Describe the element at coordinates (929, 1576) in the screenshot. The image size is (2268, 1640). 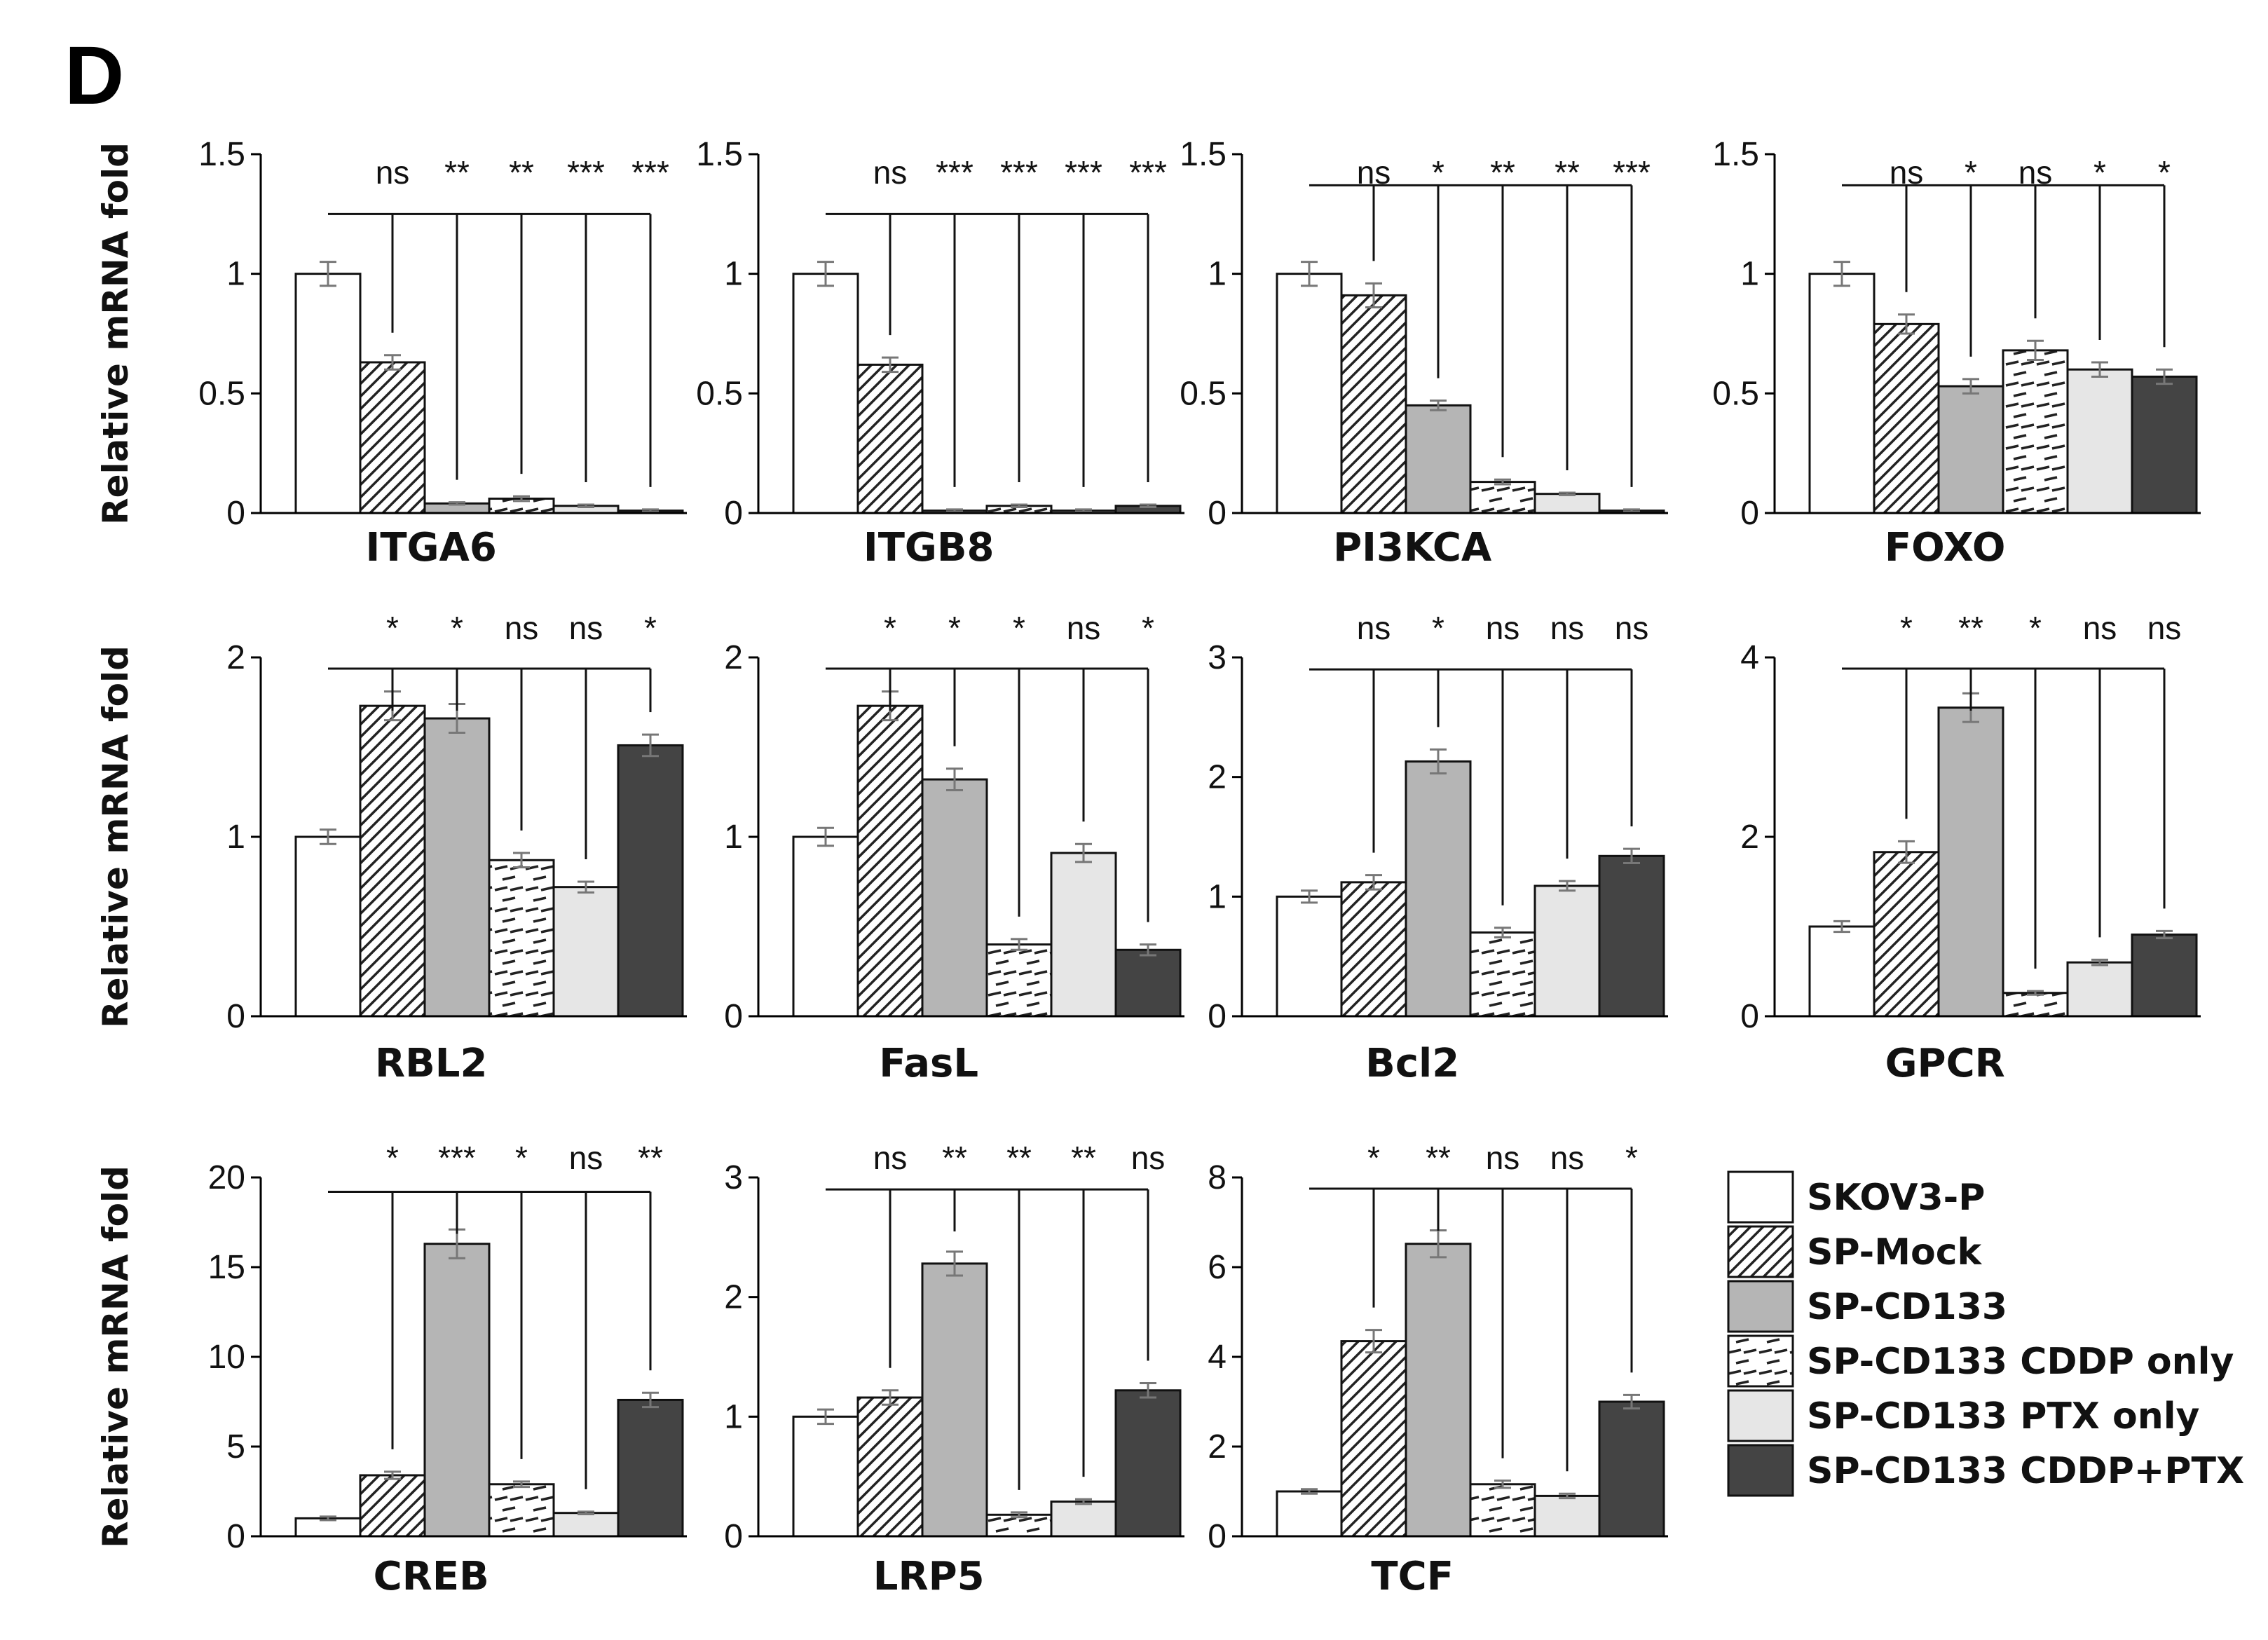
I see `gene-label: LRP5` at that location.